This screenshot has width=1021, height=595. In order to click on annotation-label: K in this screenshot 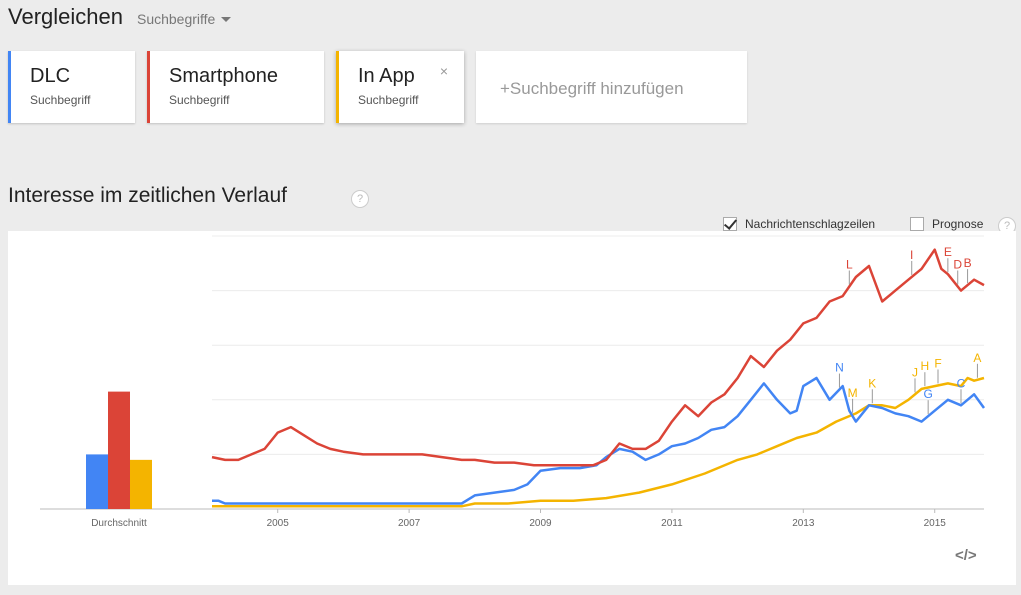, I will do `click(872, 383)`.